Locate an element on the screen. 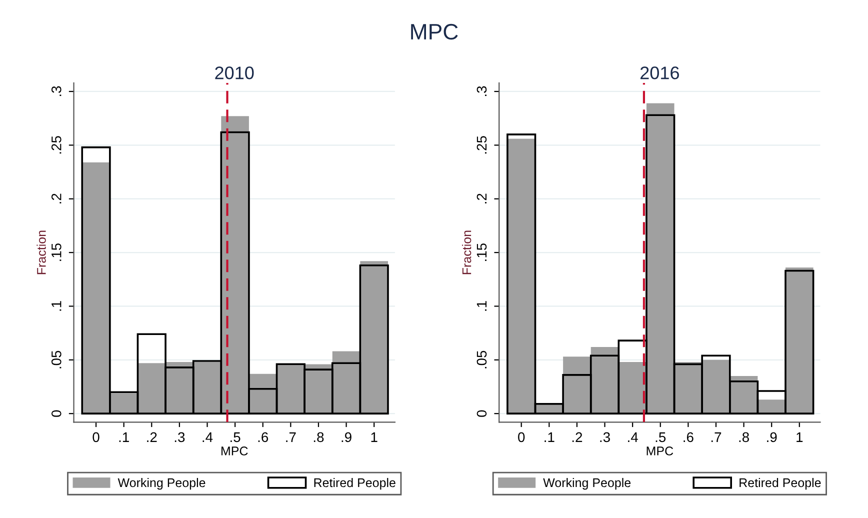 The width and height of the screenshot is (868, 518). text: MPC is located at coordinates (434, 32).